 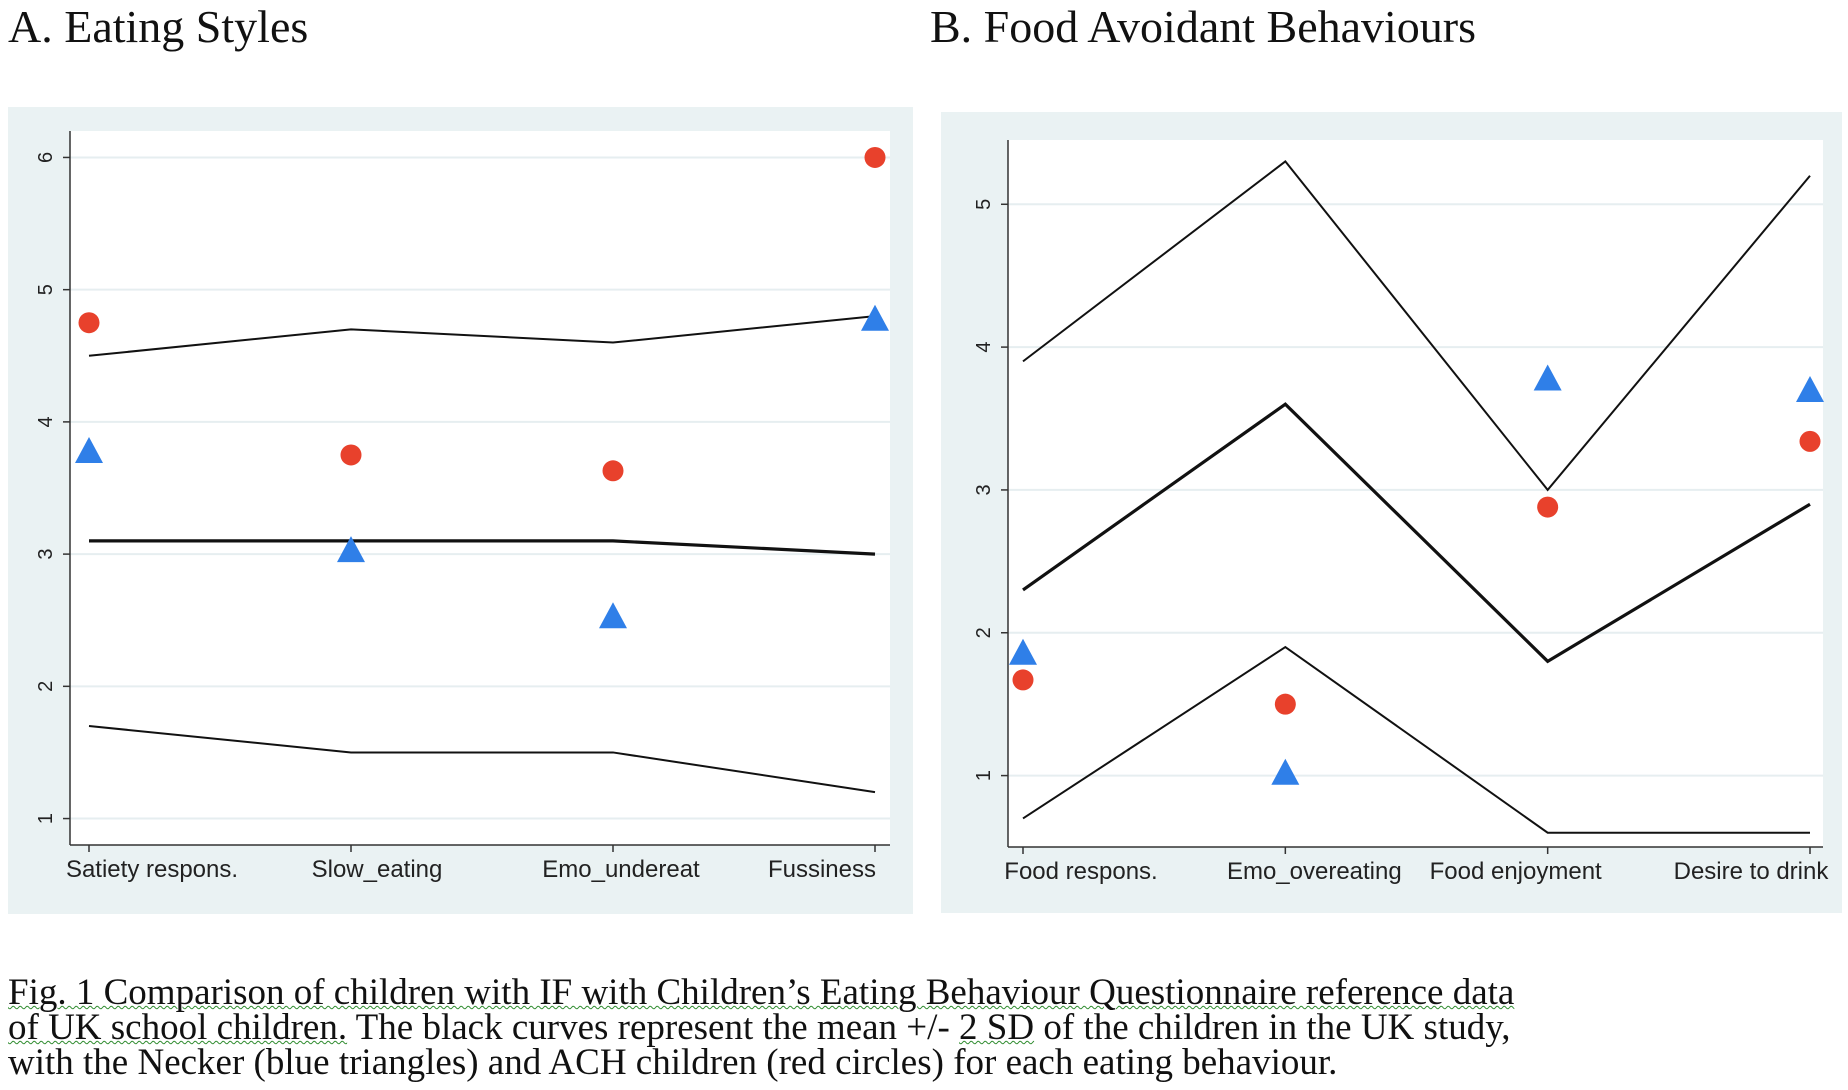 I want to click on x-tick-label: Food enjoyment, so click(x=1516, y=871).